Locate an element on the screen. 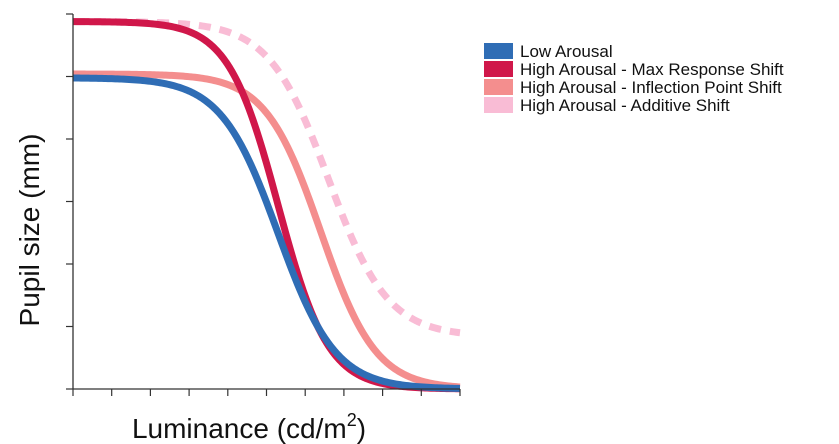  legend-label-2: High Arousal - Inflection Point Shift is located at coordinates (651, 87).